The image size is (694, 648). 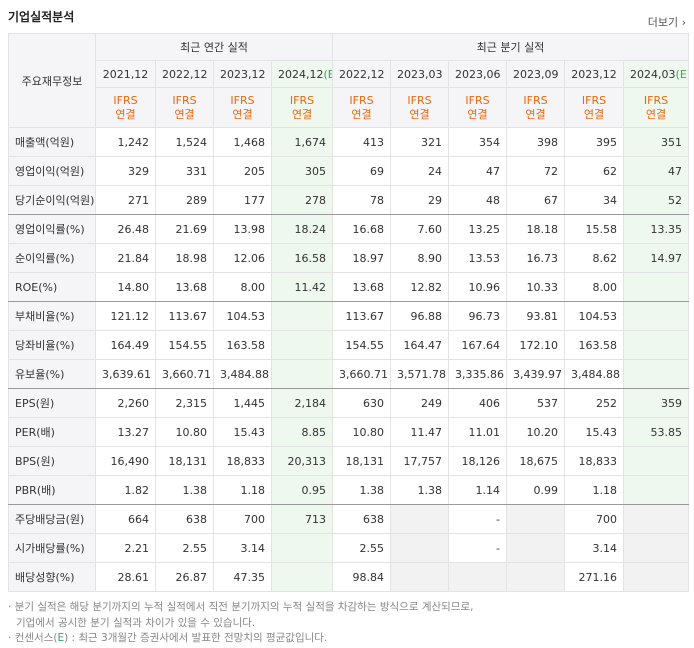 I want to click on cell: 8.00, so click(x=594, y=287).